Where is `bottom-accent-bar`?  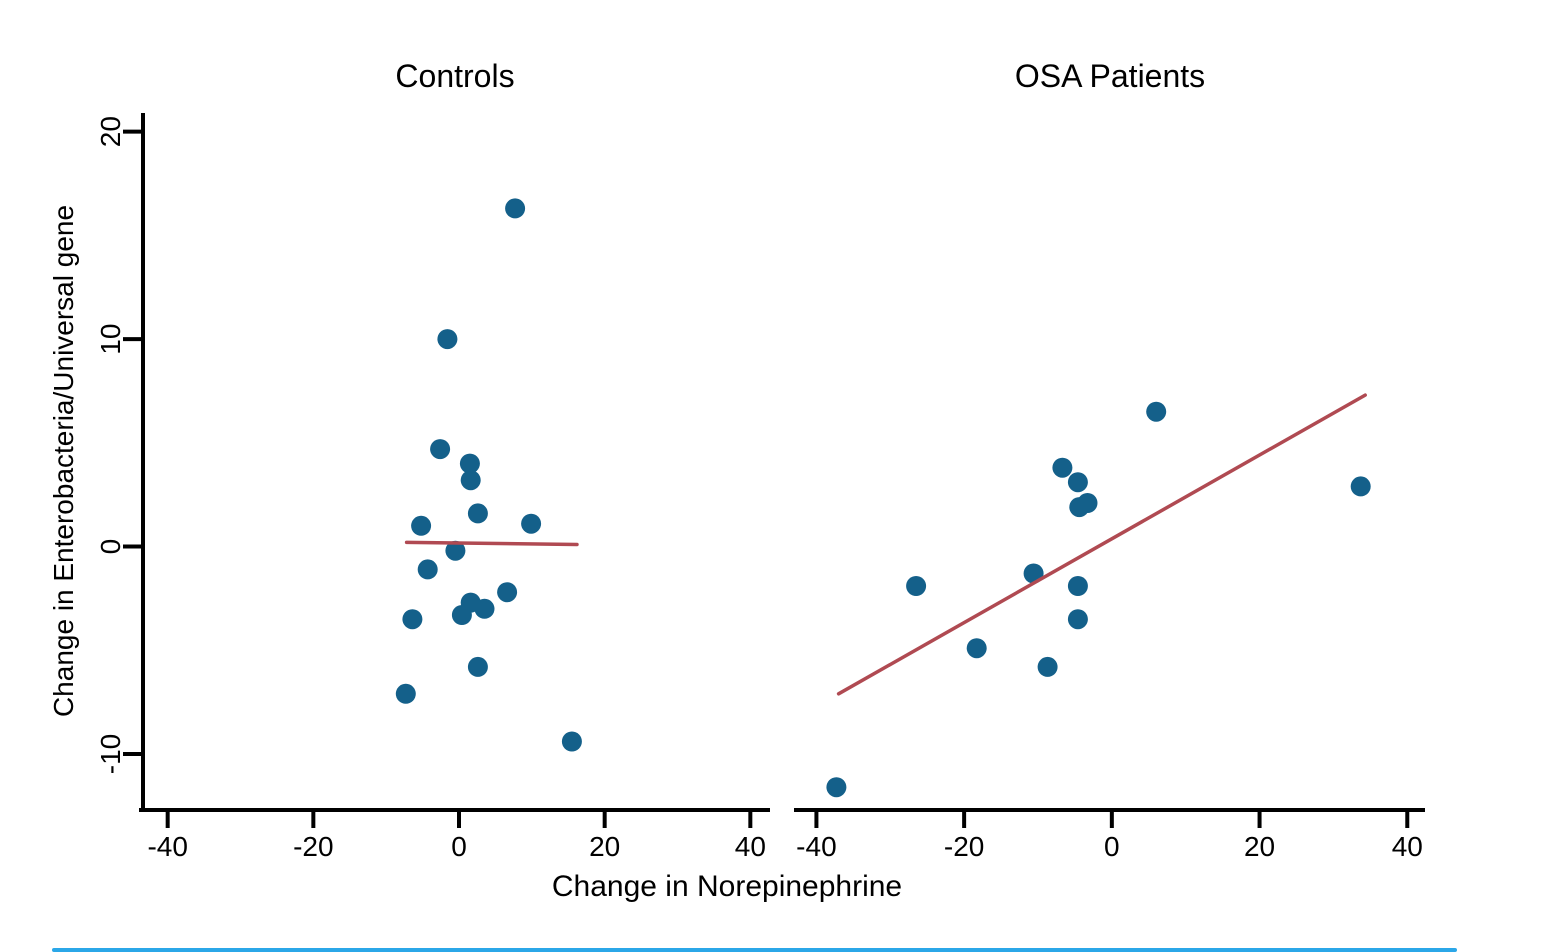
bottom-accent-bar is located at coordinates (754, 950).